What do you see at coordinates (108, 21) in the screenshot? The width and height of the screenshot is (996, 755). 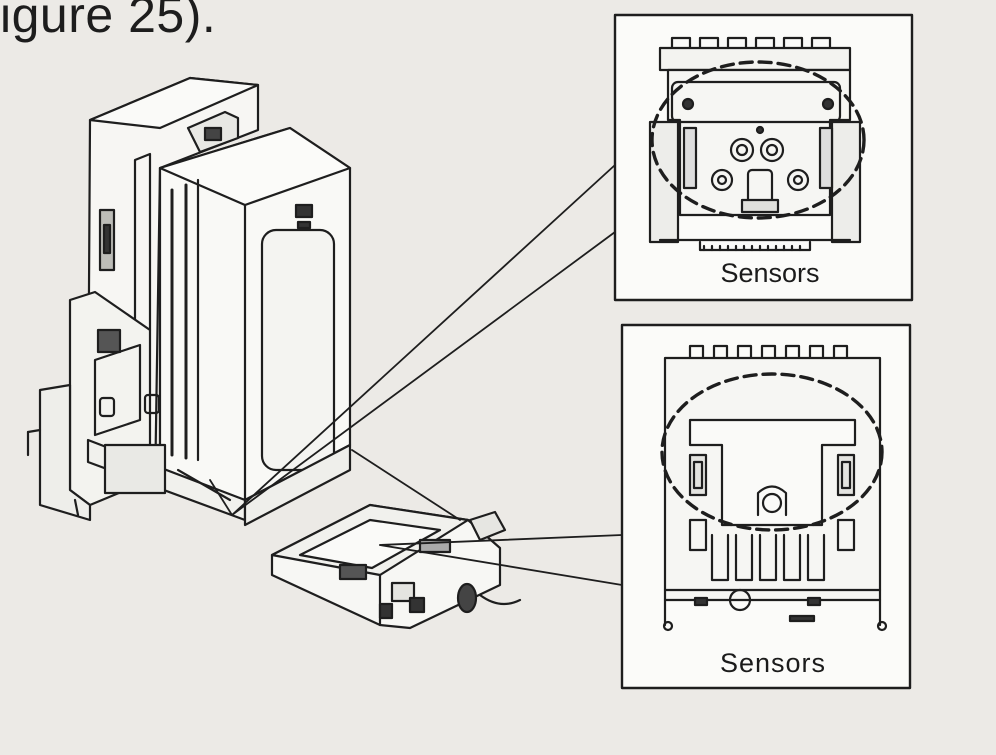 I see `caption-fragment: igure 25).` at bounding box center [108, 21].